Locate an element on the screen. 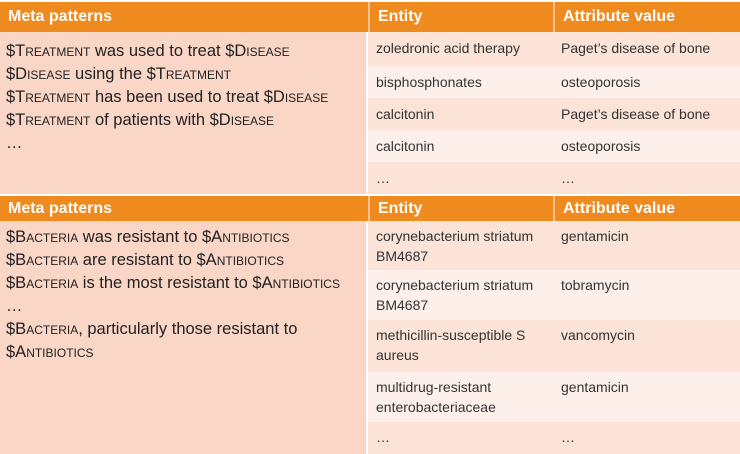 The image size is (740, 454). meta-pattern-line: $Treatment of patients with $Disease is located at coordinates (183, 120).